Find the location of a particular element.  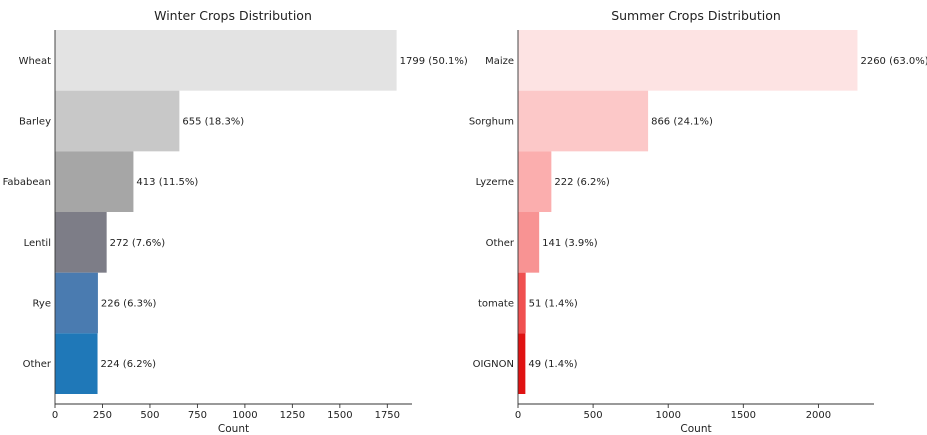

bar-sorghum is located at coordinates (583, 121).